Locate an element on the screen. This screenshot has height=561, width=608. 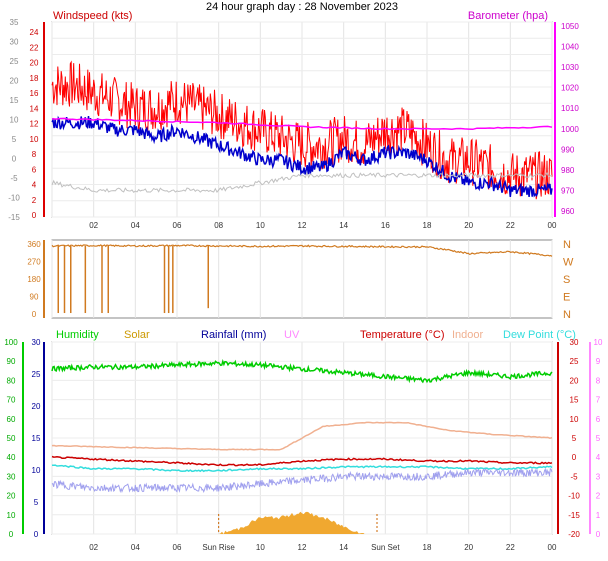
uv-tick-label: 6 is located at coordinates (598, 419).